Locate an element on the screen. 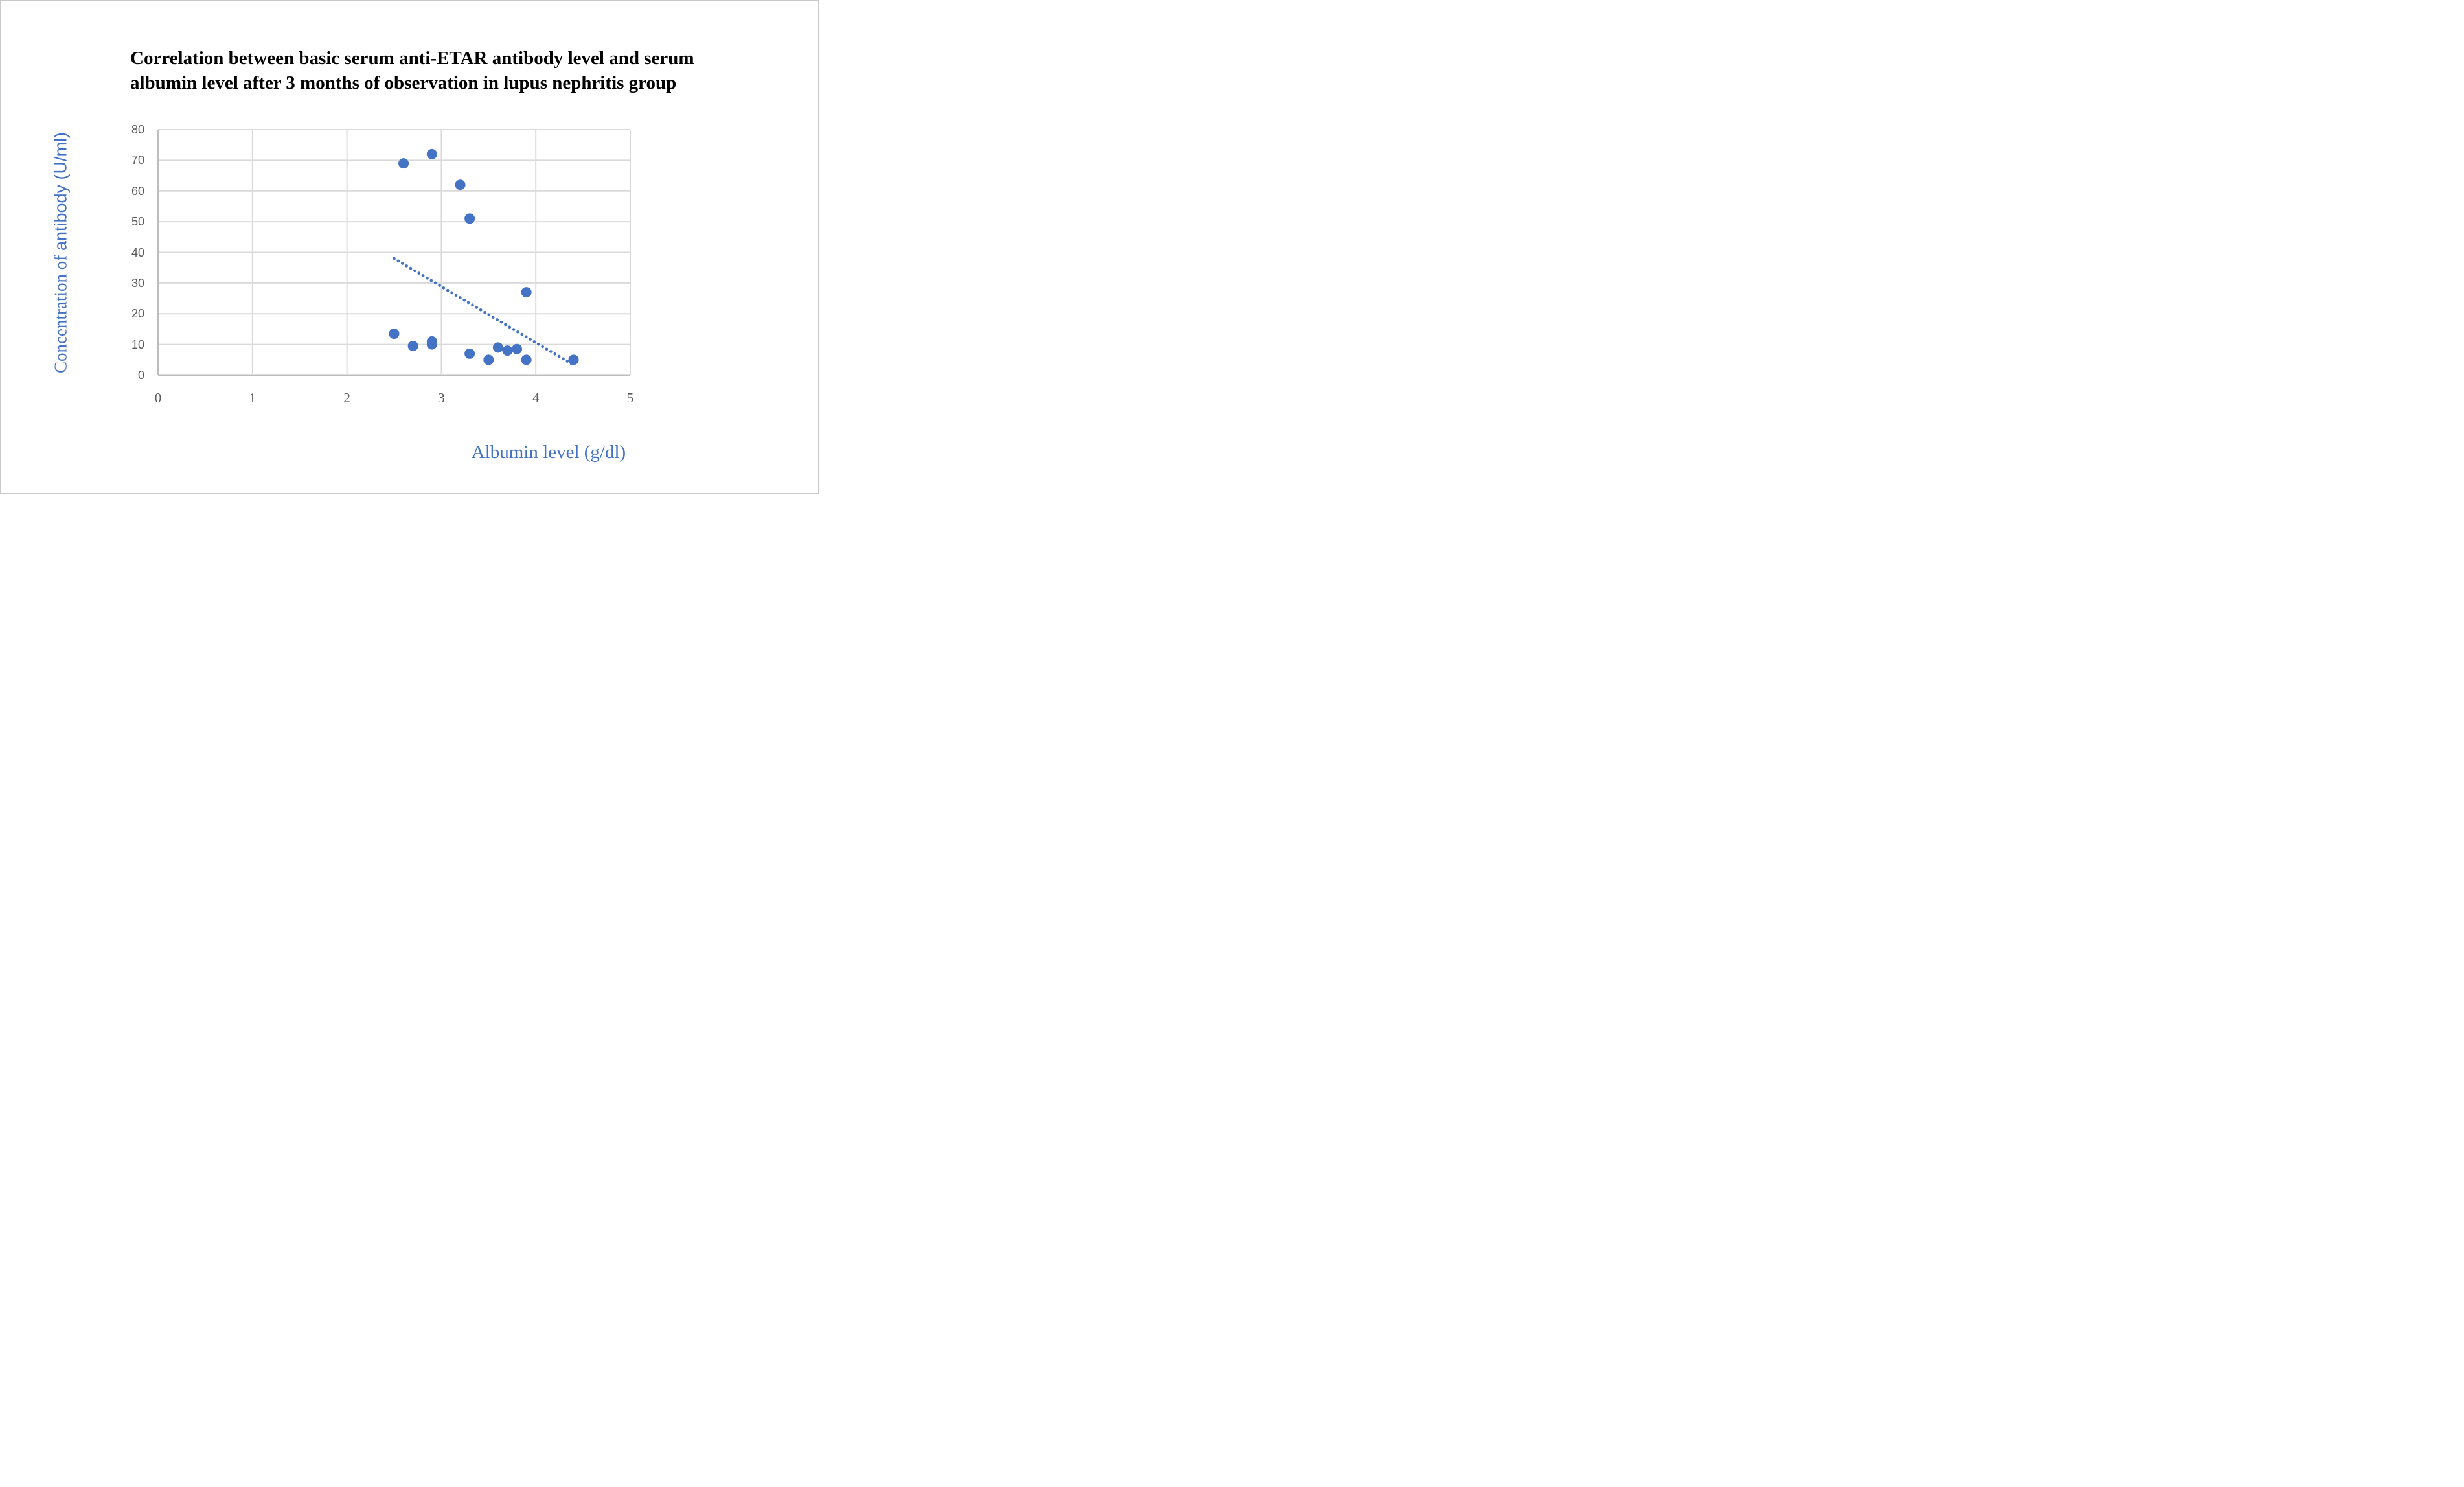  y-tick-label: 40 is located at coordinates (137, 252).